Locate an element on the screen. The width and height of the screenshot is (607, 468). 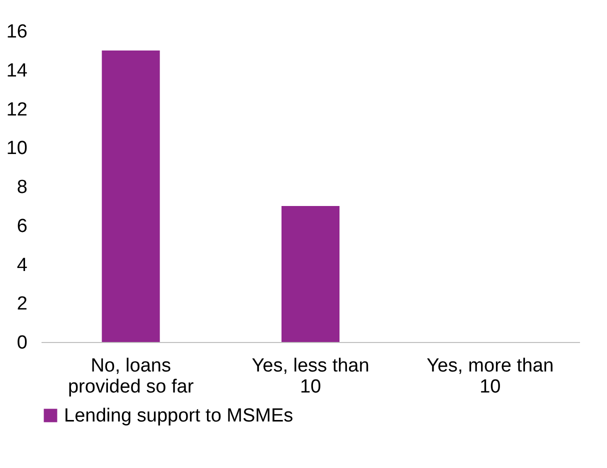
x-tick-label: No, loans provided so far is located at coordinates (131, 377).